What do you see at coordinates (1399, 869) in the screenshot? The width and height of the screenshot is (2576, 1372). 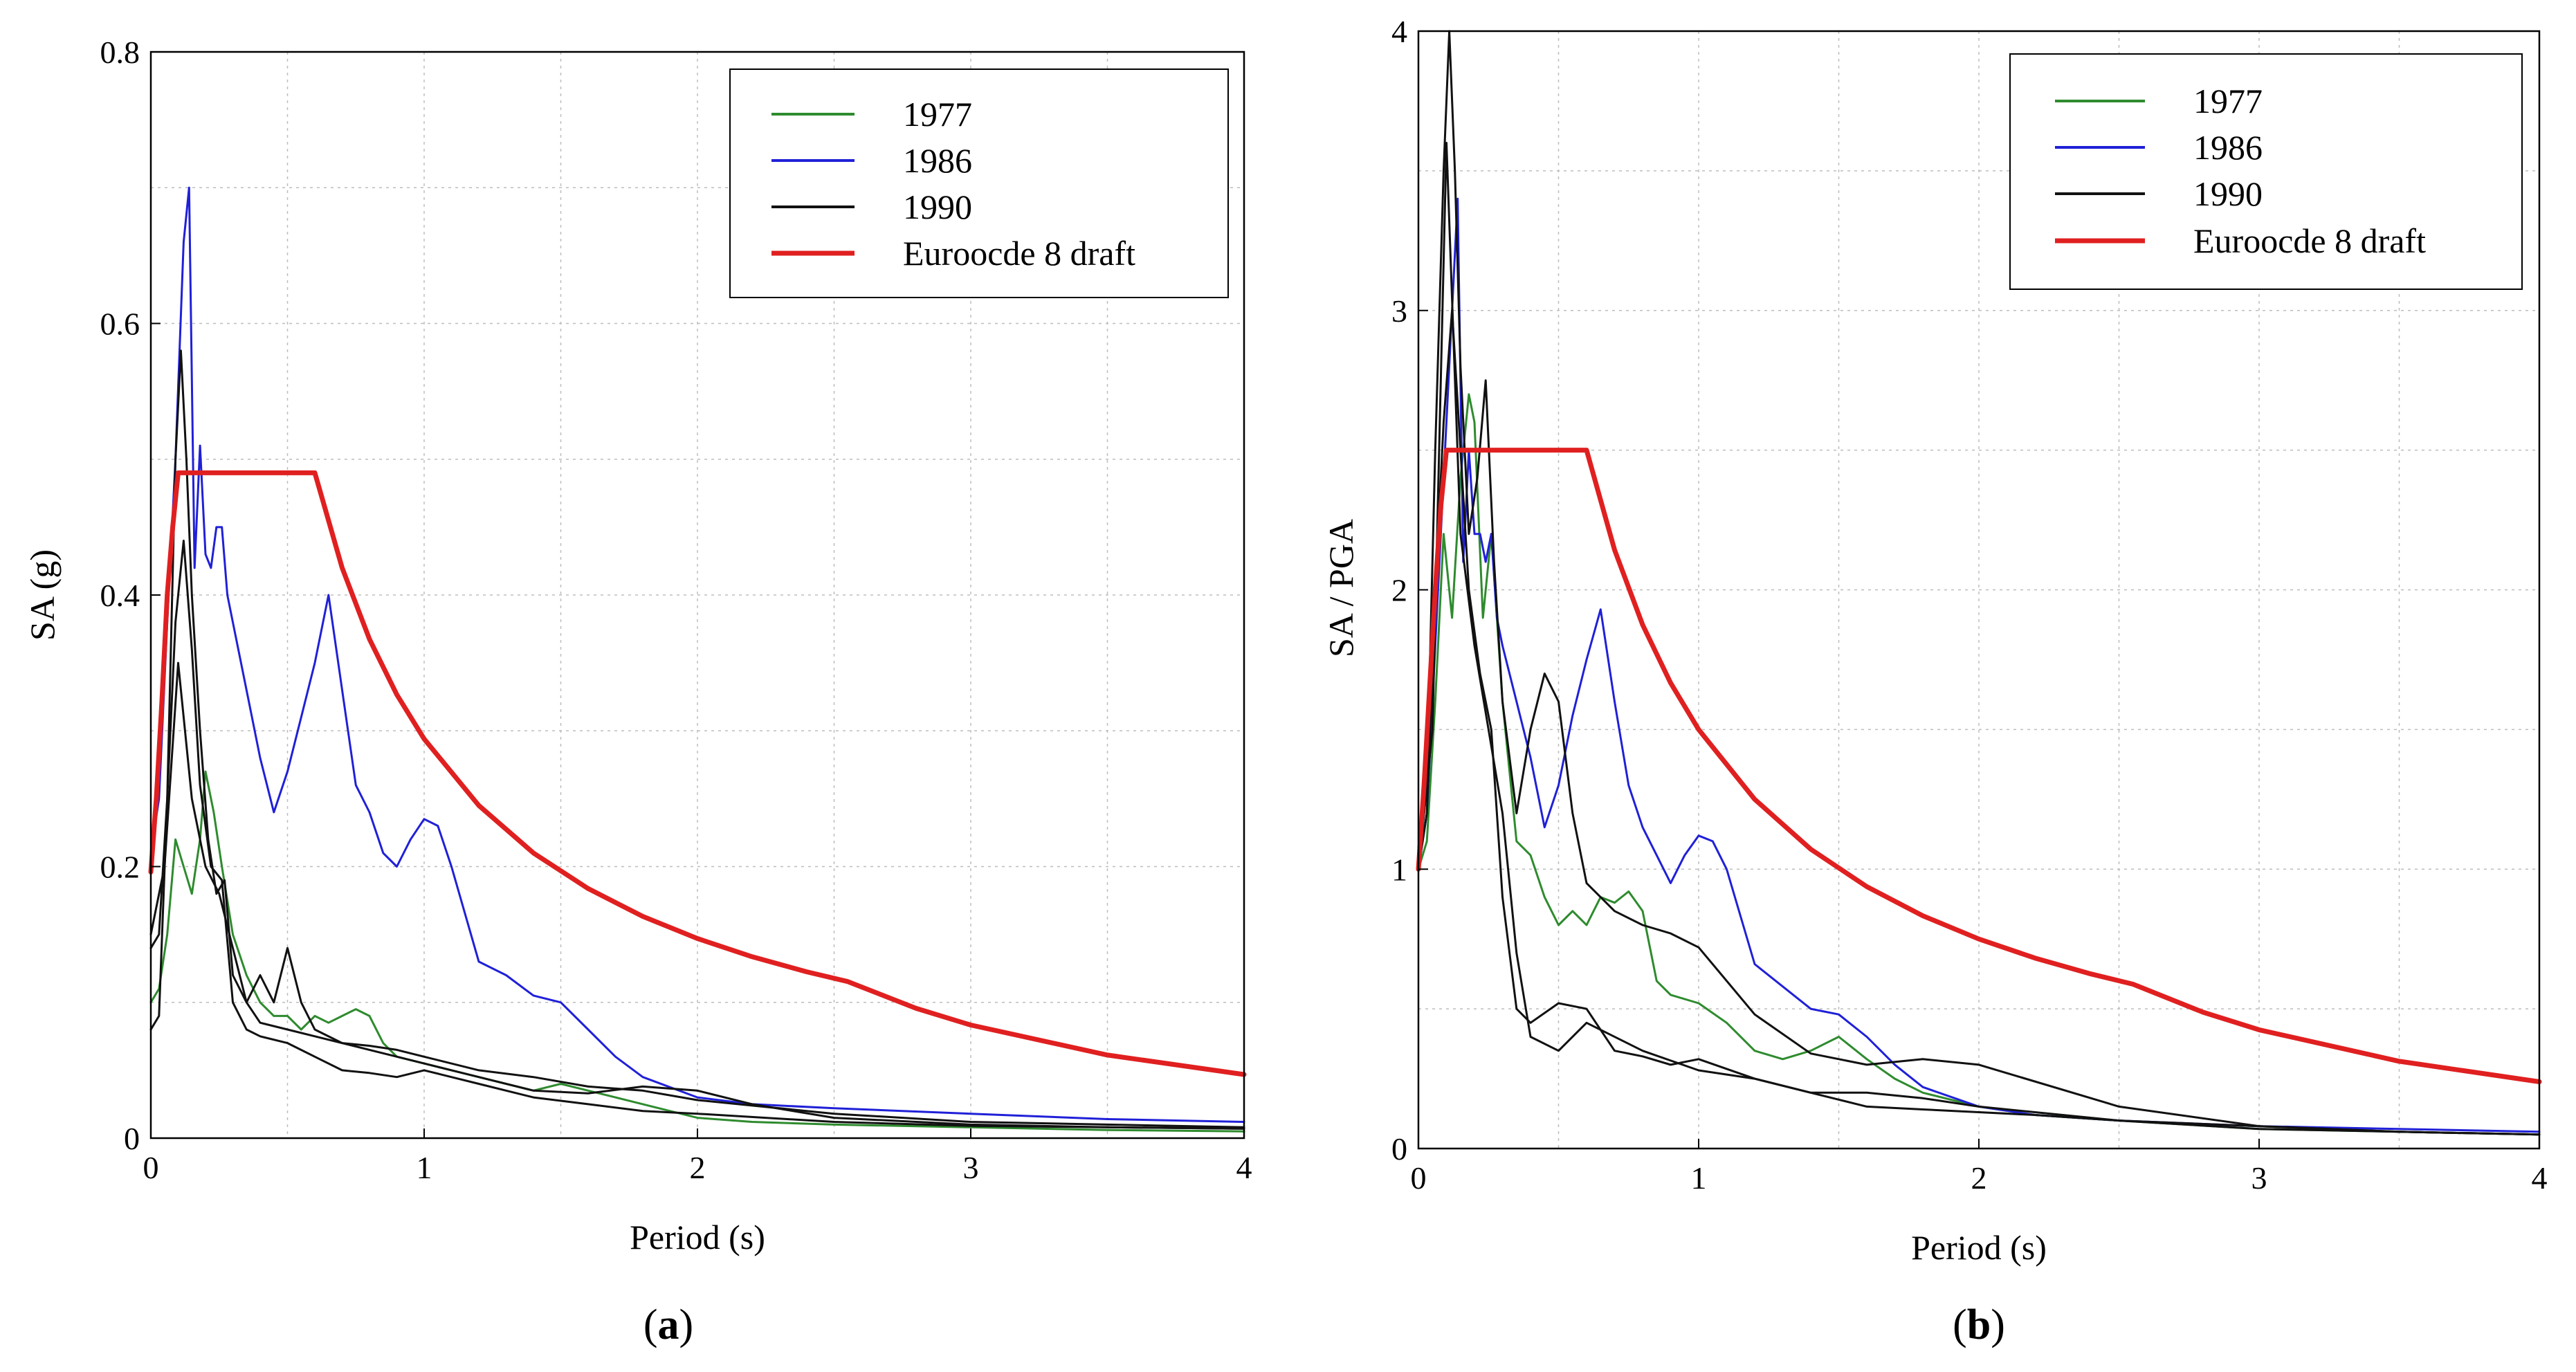 I see `y-tick-label: 1` at bounding box center [1399, 869].